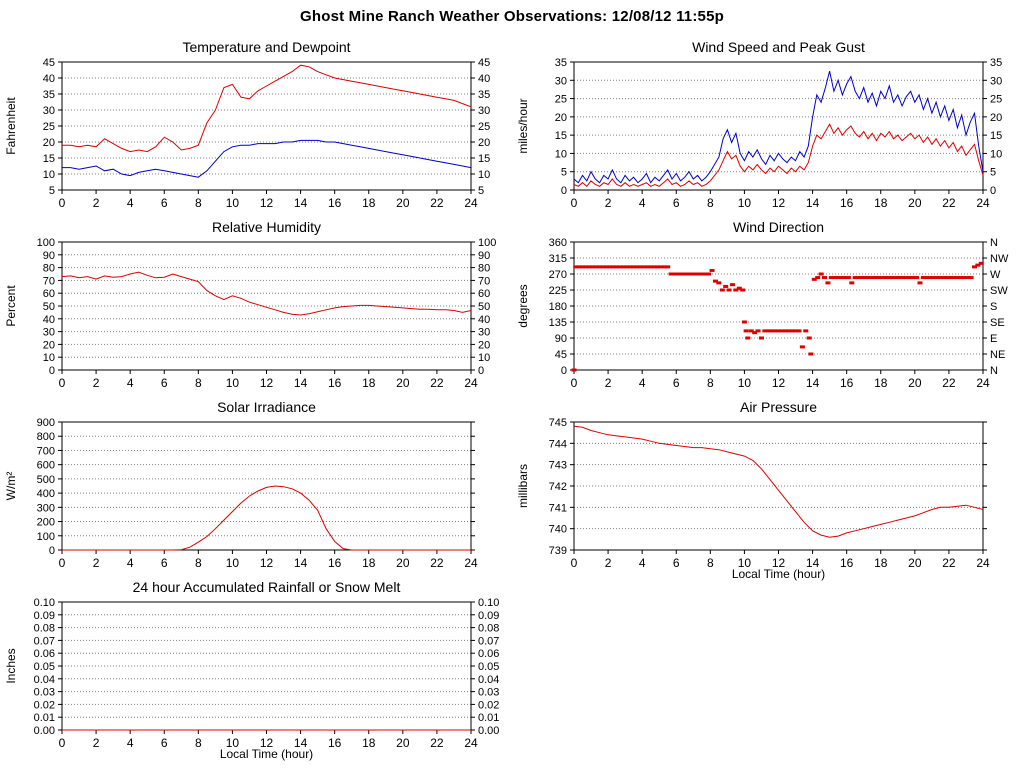 This screenshot has height=769, width=1024. Describe the element at coordinates (488, 705) in the screenshot. I see `svg-text: 0.02` at that location.